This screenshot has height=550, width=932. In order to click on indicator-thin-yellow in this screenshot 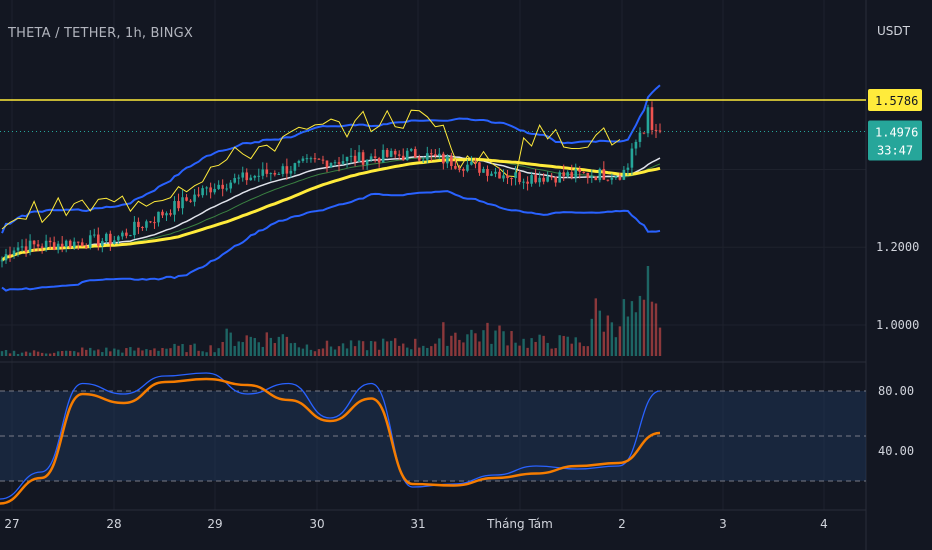, I will do `click(311, 169)`.